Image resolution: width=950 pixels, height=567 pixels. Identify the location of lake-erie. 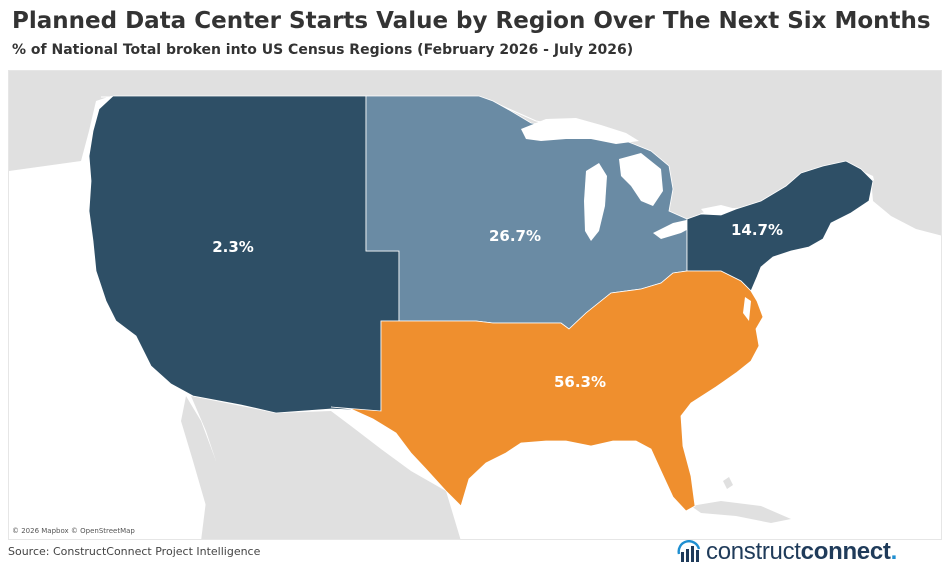
(674, 229).